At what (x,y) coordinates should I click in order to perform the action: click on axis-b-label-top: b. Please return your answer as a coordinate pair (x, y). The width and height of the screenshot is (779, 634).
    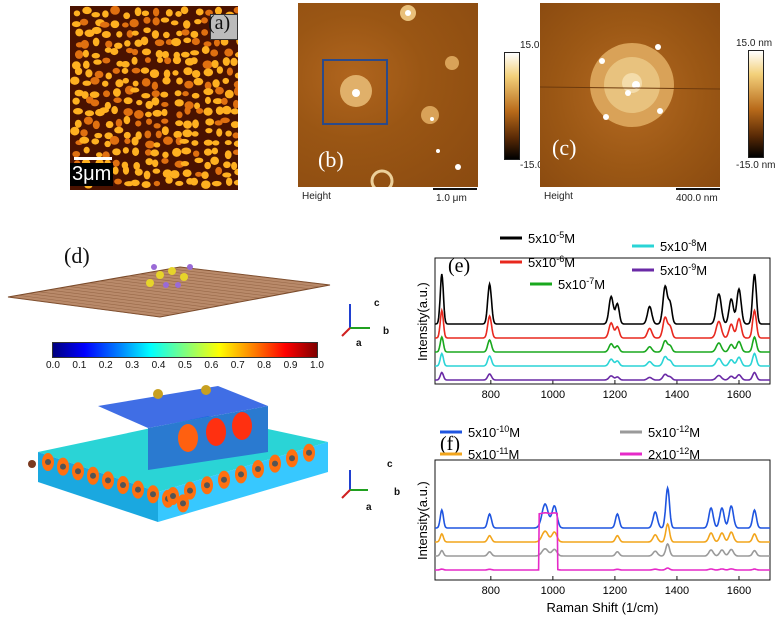
    Looking at the image, I should click on (386, 331).